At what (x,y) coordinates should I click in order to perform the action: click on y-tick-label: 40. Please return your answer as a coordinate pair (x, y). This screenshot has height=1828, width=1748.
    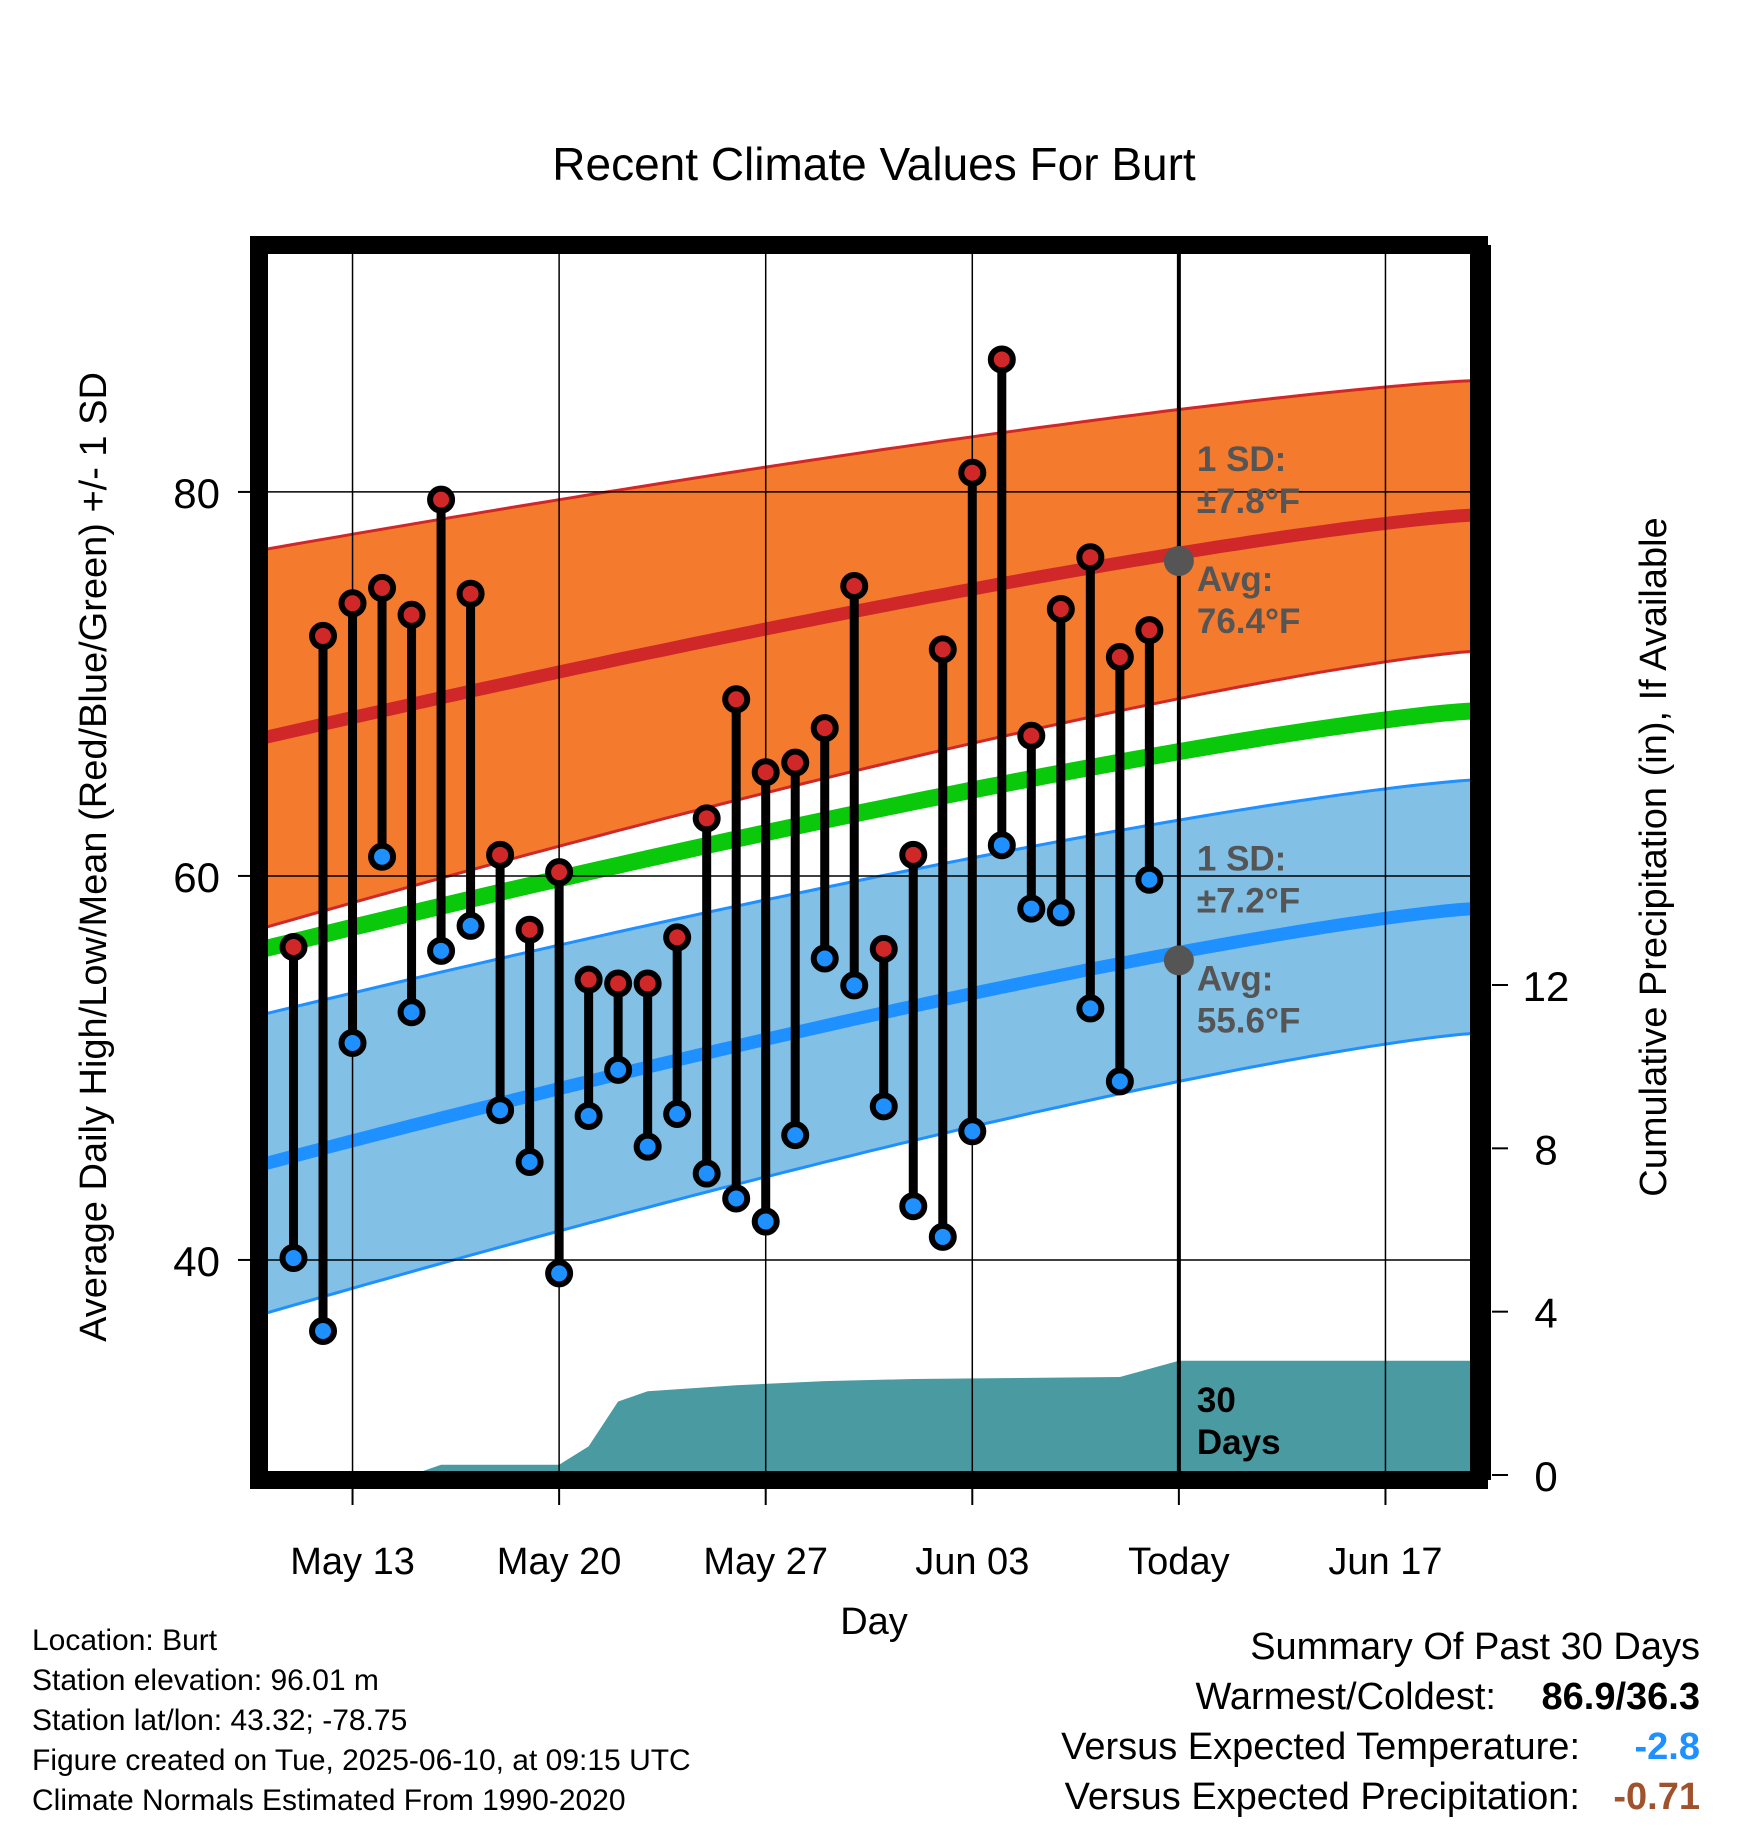
    Looking at the image, I should click on (196, 1261).